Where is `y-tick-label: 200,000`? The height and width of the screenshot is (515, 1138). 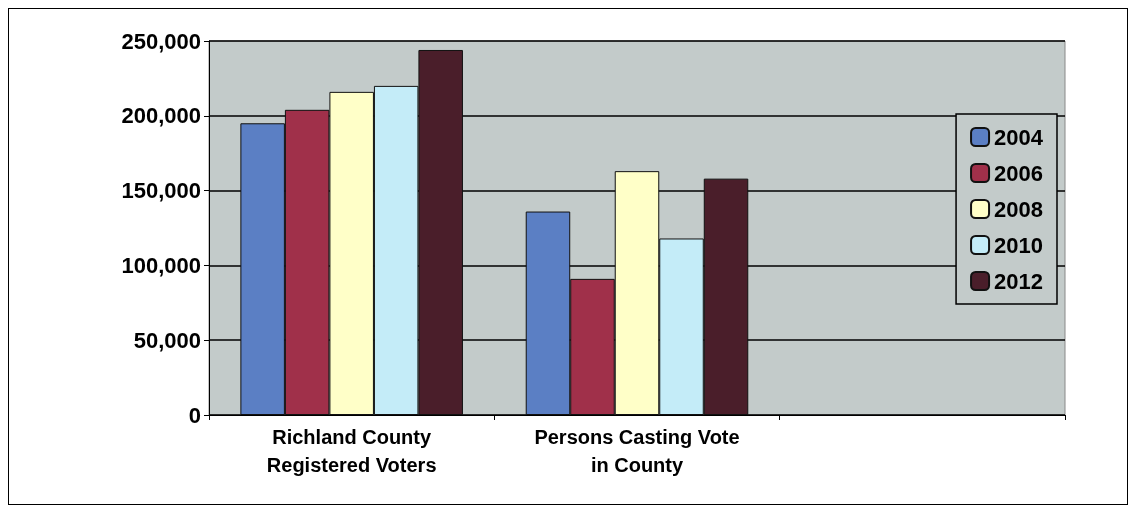 y-tick-label: 200,000 is located at coordinates (161, 116).